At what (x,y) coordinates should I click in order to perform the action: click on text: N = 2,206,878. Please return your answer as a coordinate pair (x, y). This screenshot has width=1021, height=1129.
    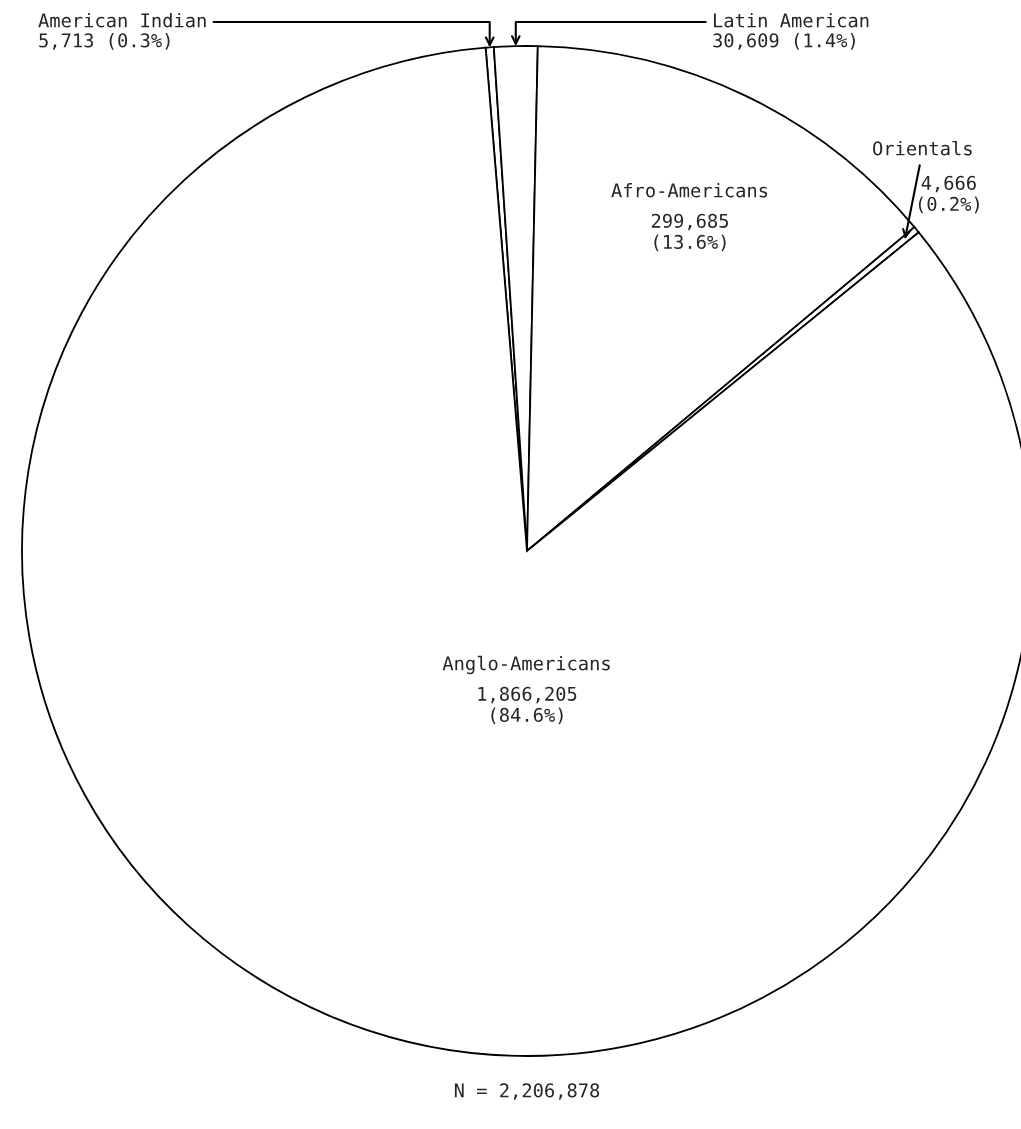
    Looking at the image, I should click on (527, 1091).